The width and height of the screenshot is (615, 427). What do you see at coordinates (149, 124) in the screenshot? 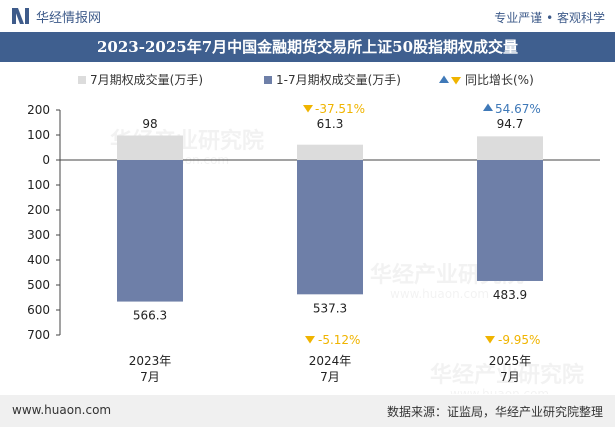
I see `value-label-monthly: 98` at bounding box center [149, 124].